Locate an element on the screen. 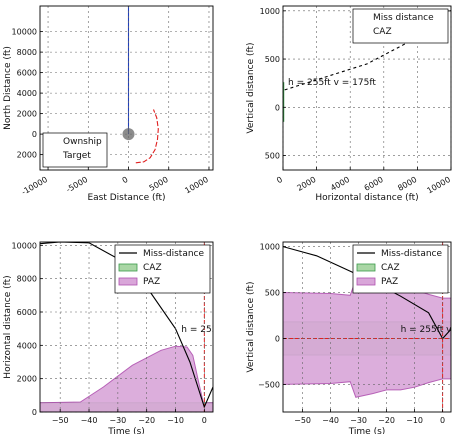  y-axis-label: Horizontal distance (ft) is located at coordinates (8, 326).